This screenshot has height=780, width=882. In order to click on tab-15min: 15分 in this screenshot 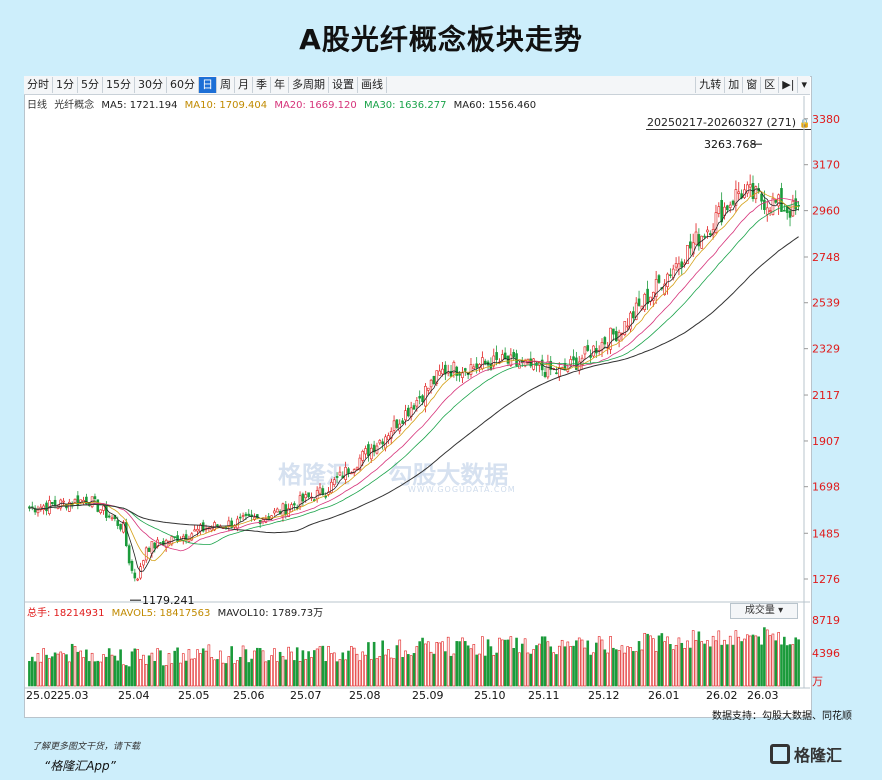, I will do `click(119, 85)`.